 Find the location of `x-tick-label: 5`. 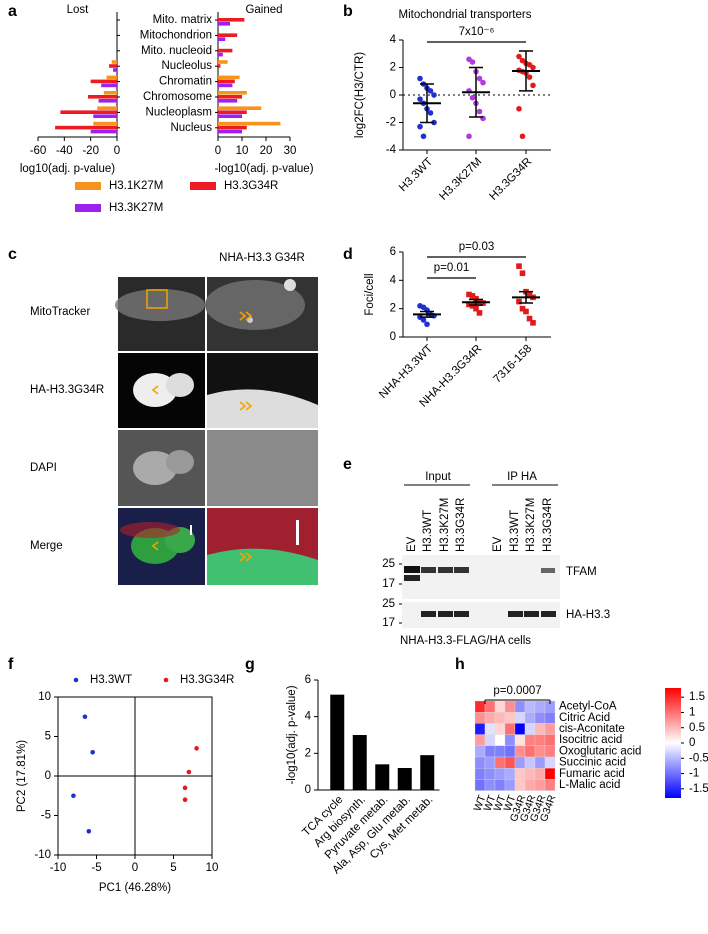

x-tick-label: 5 is located at coordinates (173, 868).